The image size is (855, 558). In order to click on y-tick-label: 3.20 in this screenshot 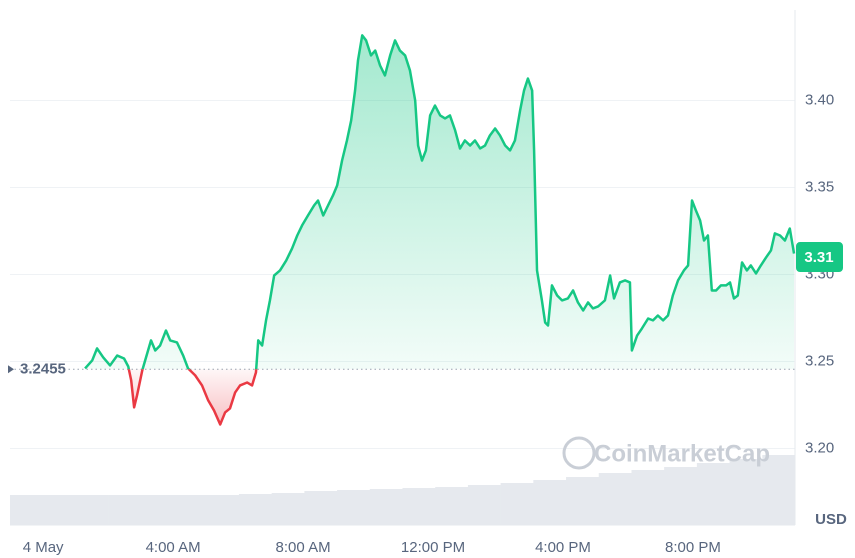, I will do `click(819, 447)`.